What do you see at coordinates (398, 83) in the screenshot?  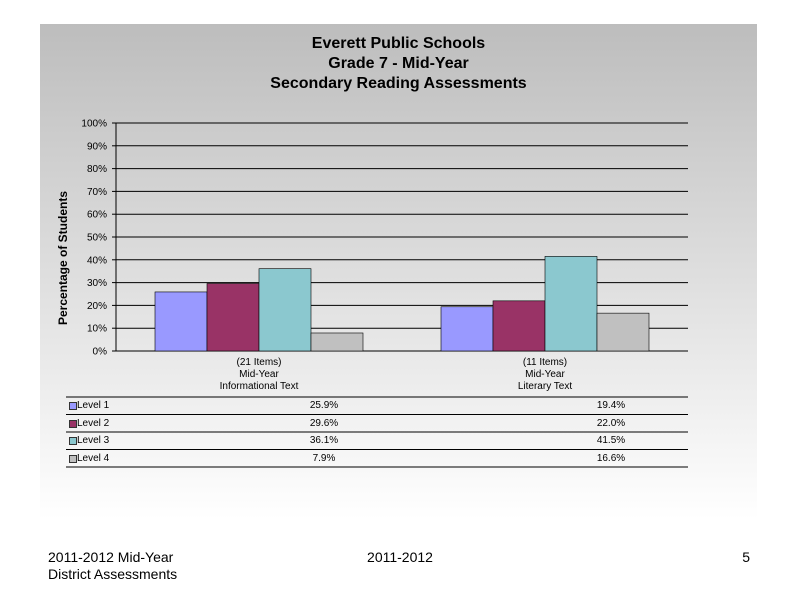 I see `chart-title-line-3: Secondary Reading Assessments` at bounding box center [398, 83].